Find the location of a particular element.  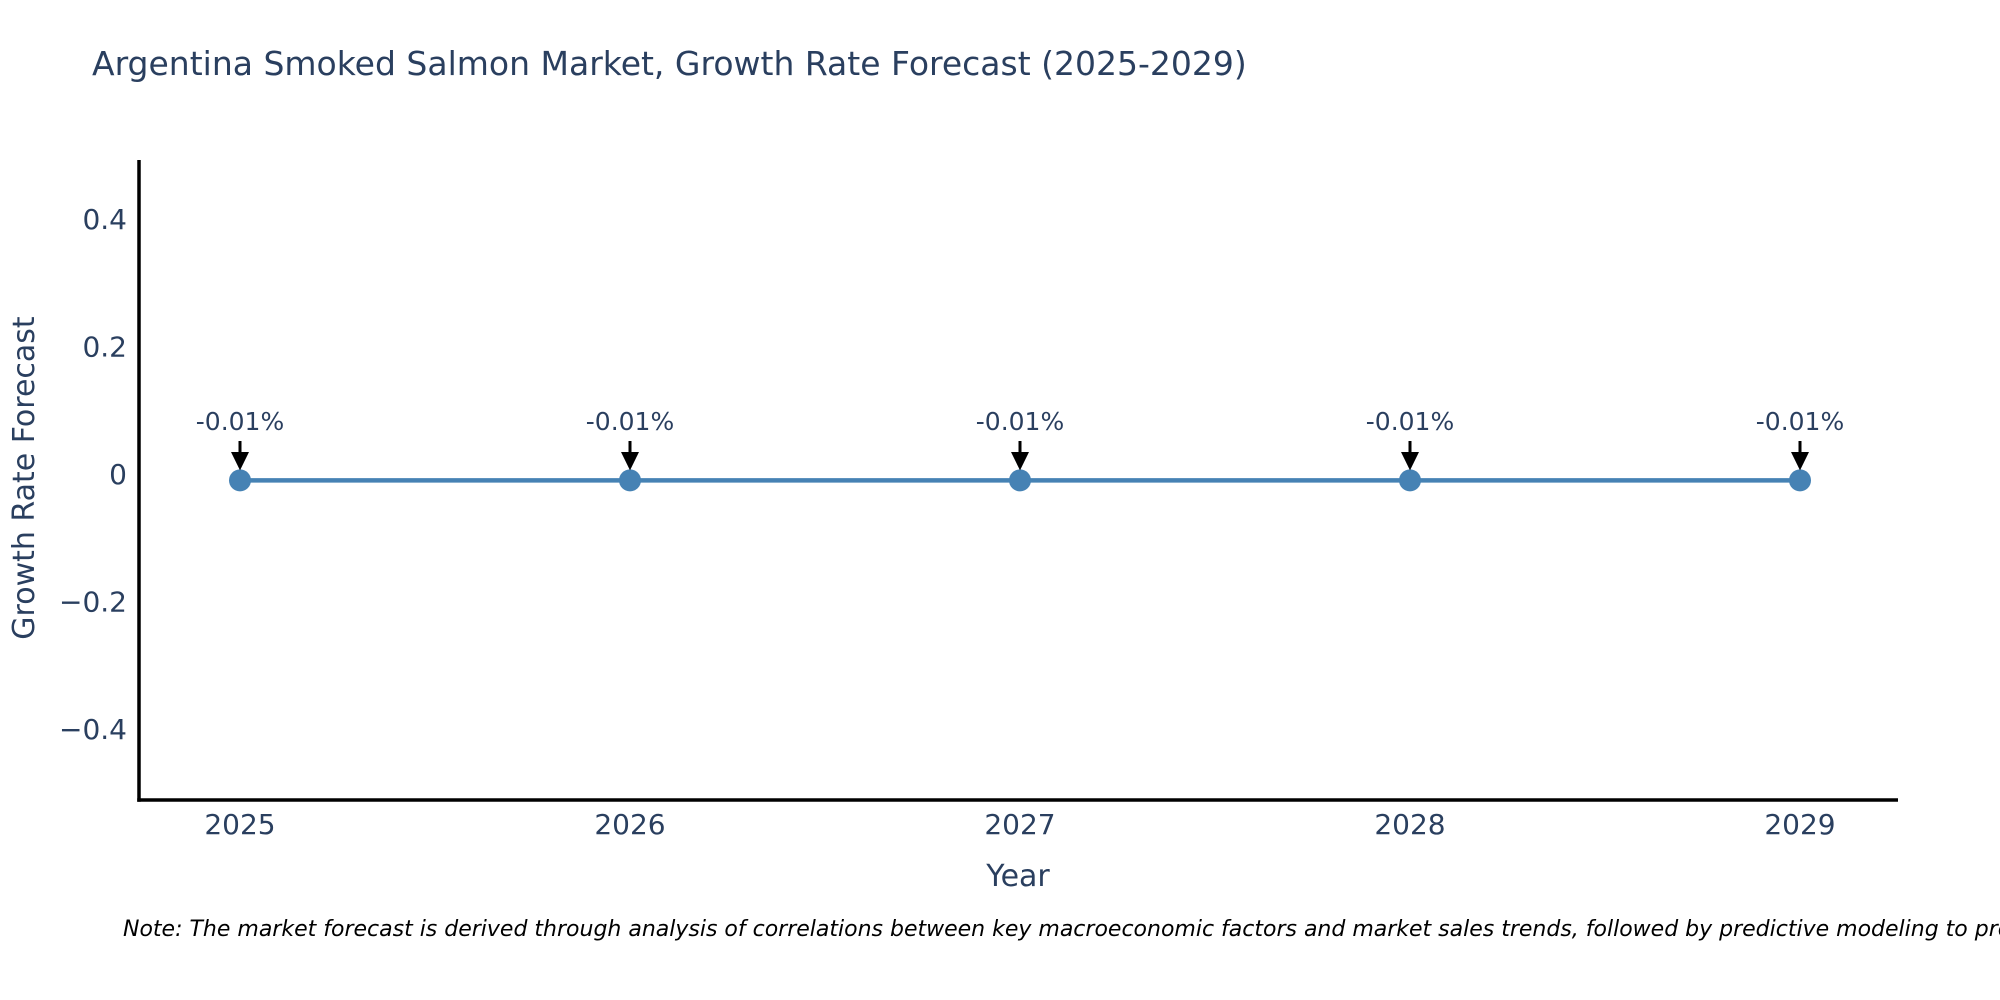

y-tick-label: 0 is located at coordinates (118, 474).